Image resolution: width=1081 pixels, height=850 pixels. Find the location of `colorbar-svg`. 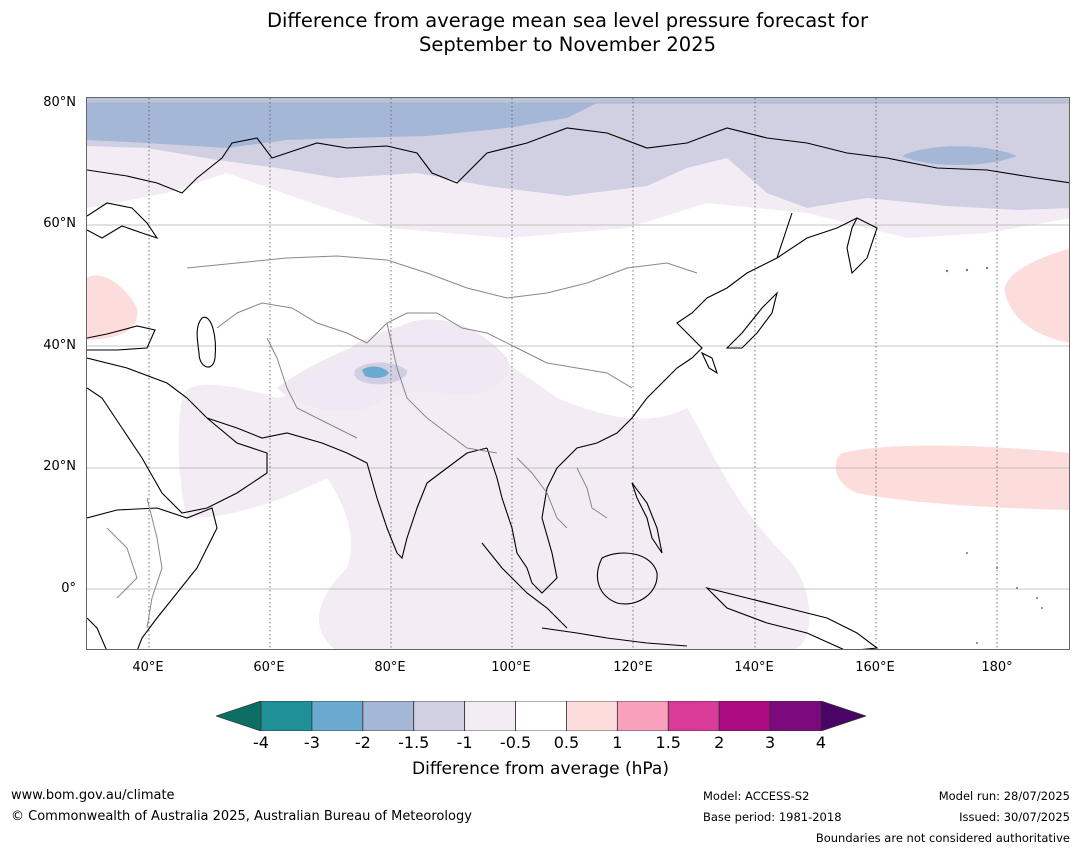

colorbar-svg is located at coordinates (541, 716).